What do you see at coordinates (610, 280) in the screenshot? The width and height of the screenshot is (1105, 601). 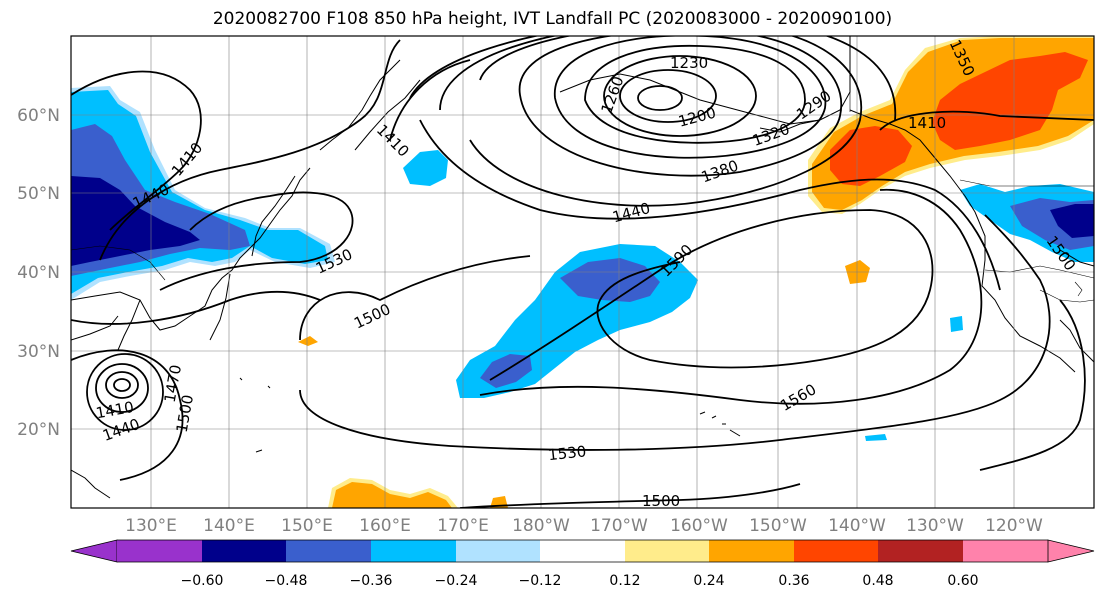 I see `ivt-shade-blue-central-a` at bounding box center [610, 280].